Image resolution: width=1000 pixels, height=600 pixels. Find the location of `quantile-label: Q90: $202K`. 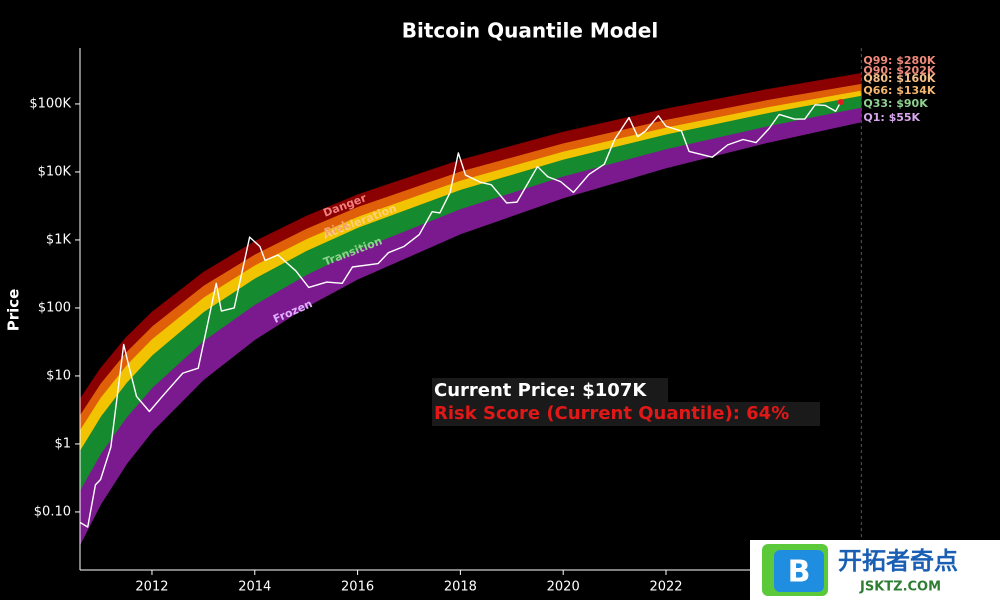

quantile-label: Q90: $202K is located at coordinates (899, 70).